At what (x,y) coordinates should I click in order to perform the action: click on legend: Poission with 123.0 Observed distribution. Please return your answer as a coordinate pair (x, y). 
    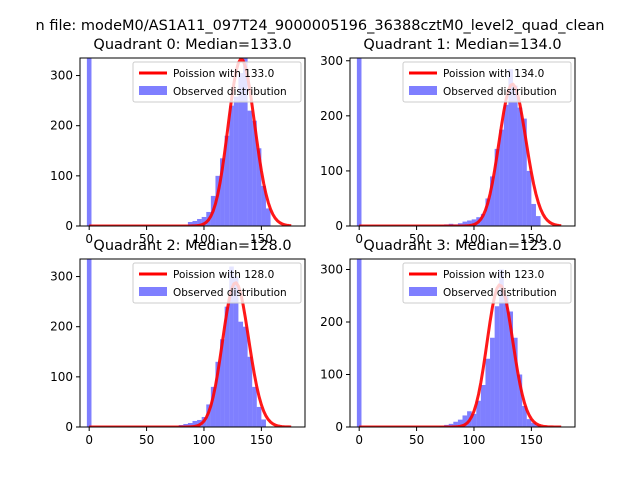
    Looking at the image, I should click on (487, 283).